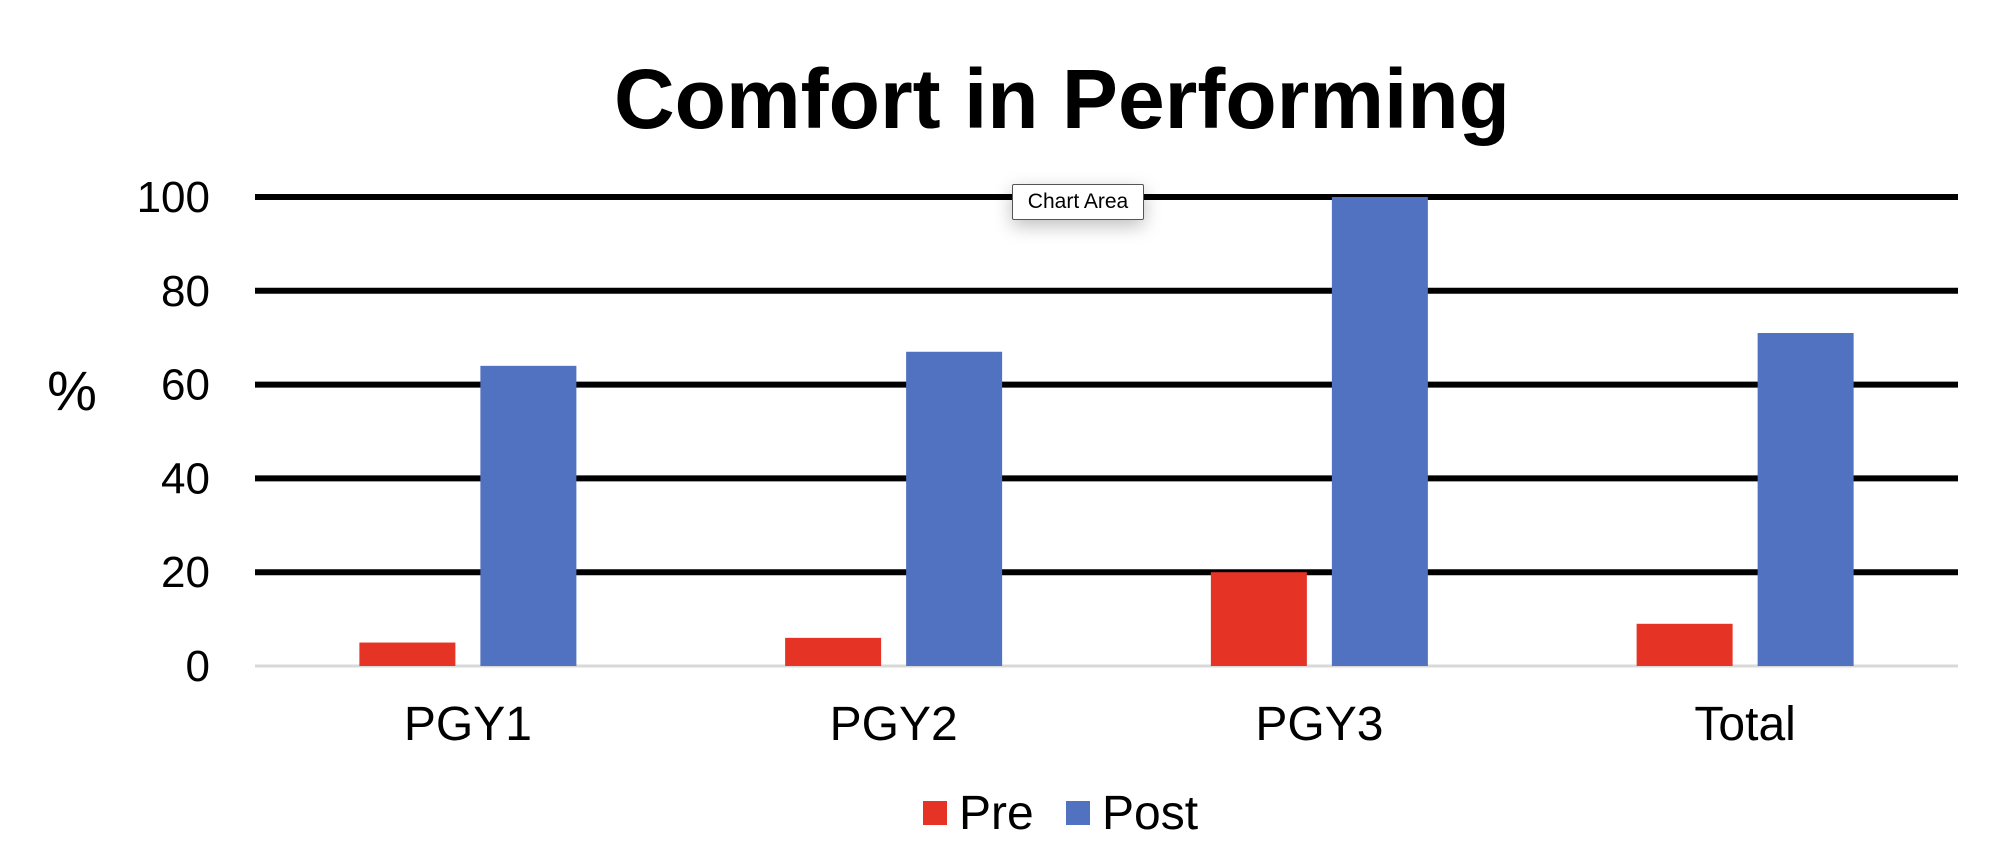 This screenshot has width=2014, height=860. What do you see at coordinates (954, 508) in the screenshot?
I see `bar-post-pgy2` at bounding box center [954, 508].